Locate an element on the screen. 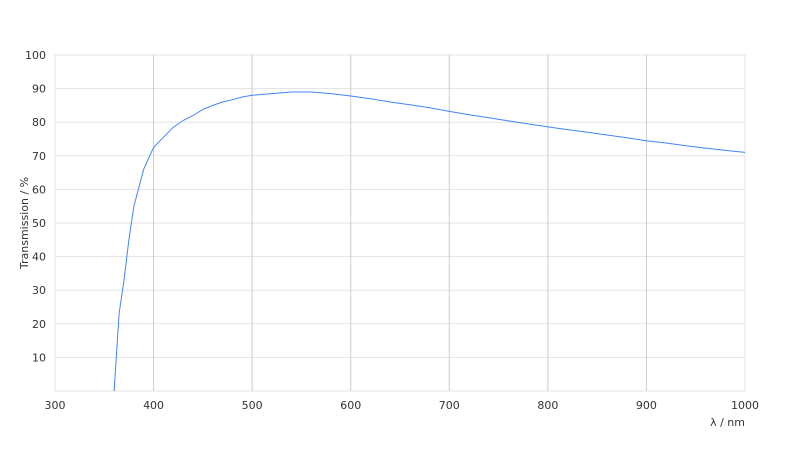  y-tick-label: 50 is located at coordinates (39, 223).